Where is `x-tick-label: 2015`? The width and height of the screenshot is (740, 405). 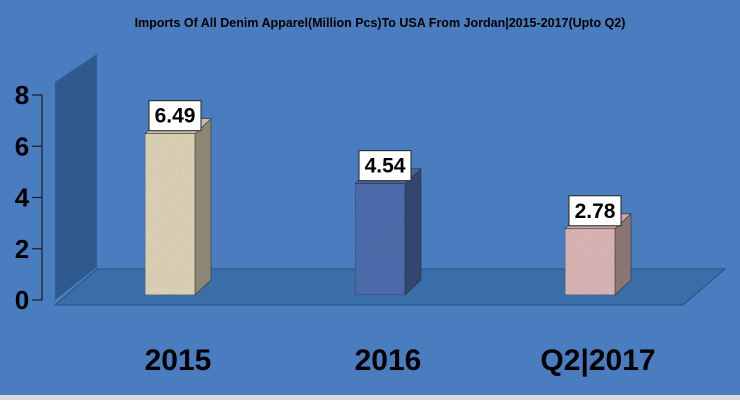
x-tick-label: 2015 is located at coordinates (178, 360).